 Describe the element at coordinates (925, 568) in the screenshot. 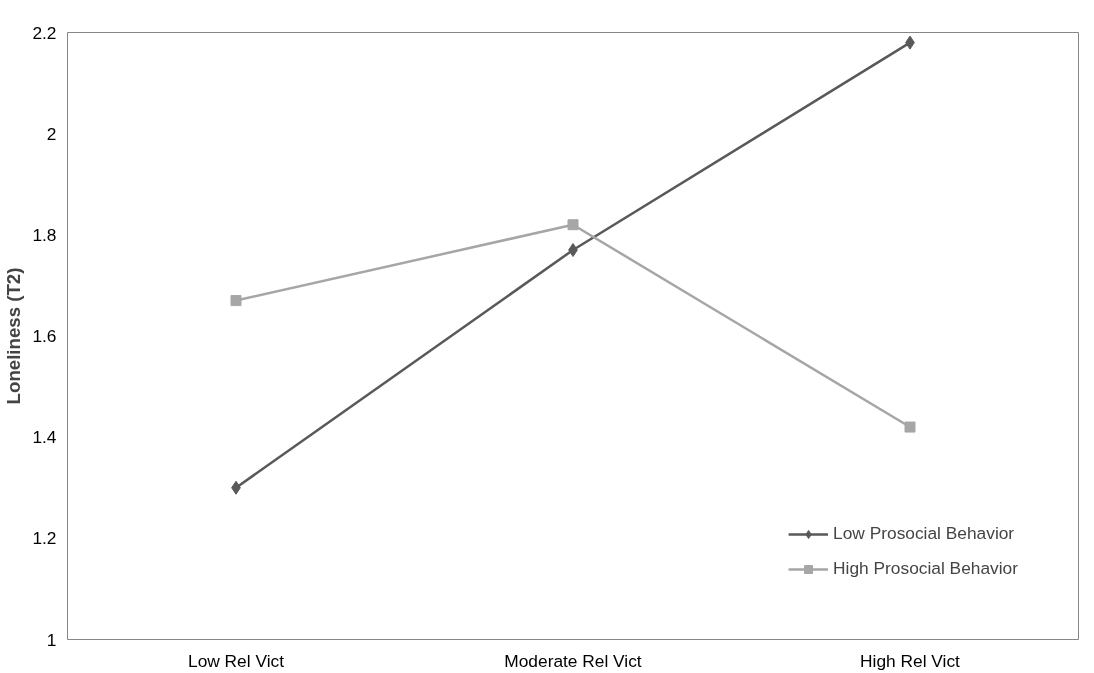

I see `legend-label: High Prosocial Behavior` at that location.